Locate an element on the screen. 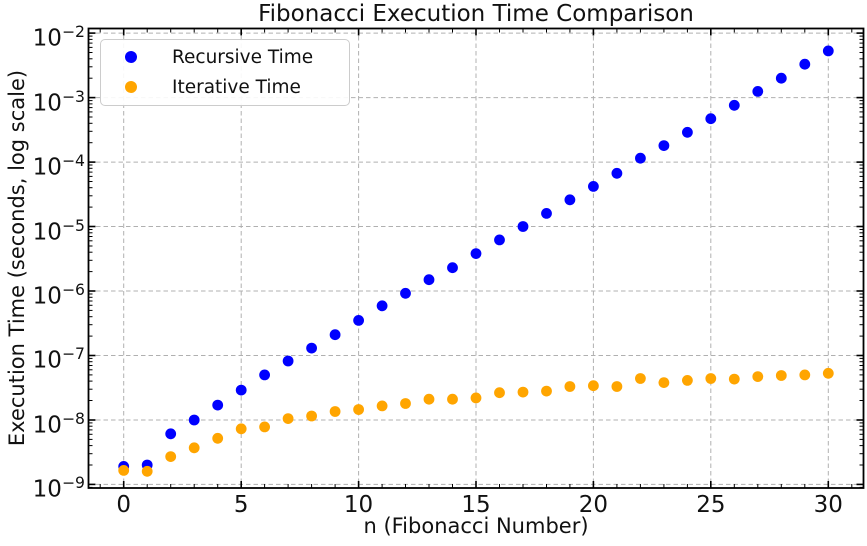  legend-label-iterative: Iterative Time is located at coordinates (236, 87).